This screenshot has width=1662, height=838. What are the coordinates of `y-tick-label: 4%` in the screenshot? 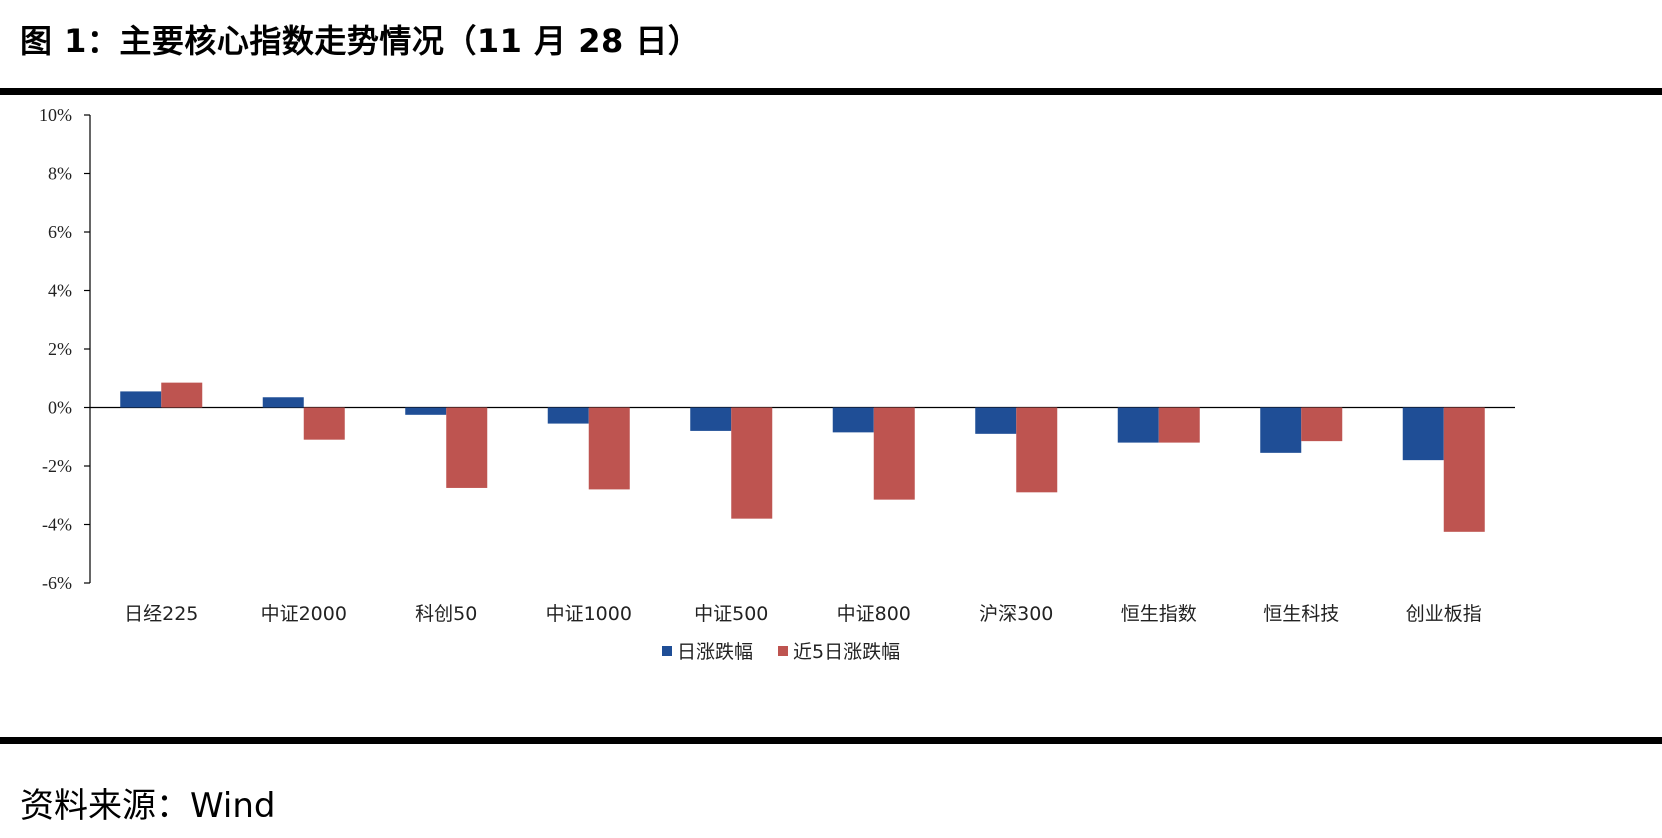 It's located at (60, 291).